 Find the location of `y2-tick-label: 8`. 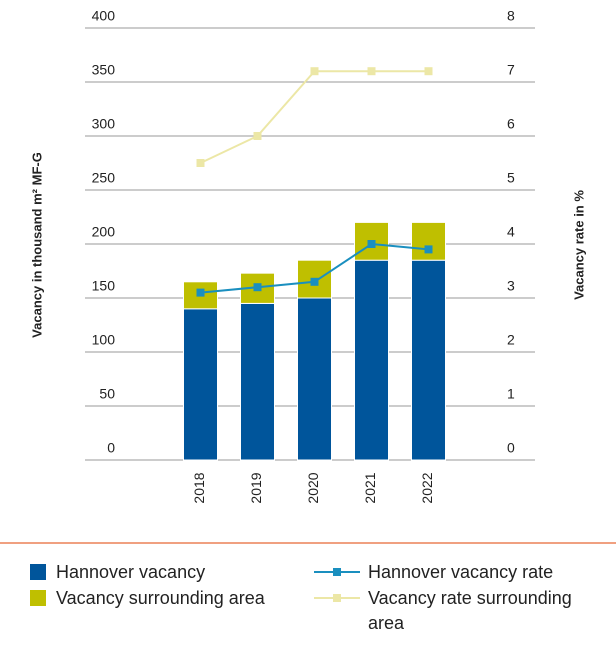

y2-tick-label: 8 is located at coordinates (511, 16).